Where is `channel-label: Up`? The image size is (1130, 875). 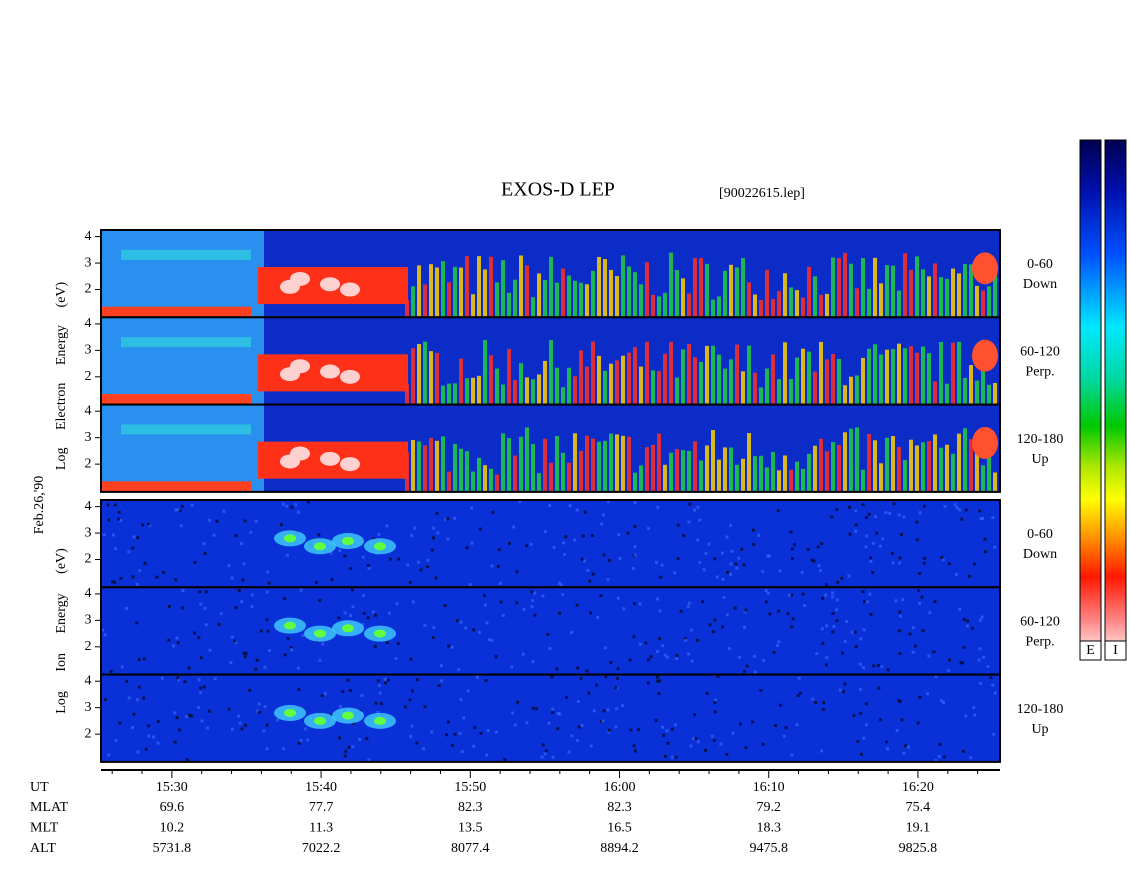 channel-label: Up is located at coordinates (1039, 729).